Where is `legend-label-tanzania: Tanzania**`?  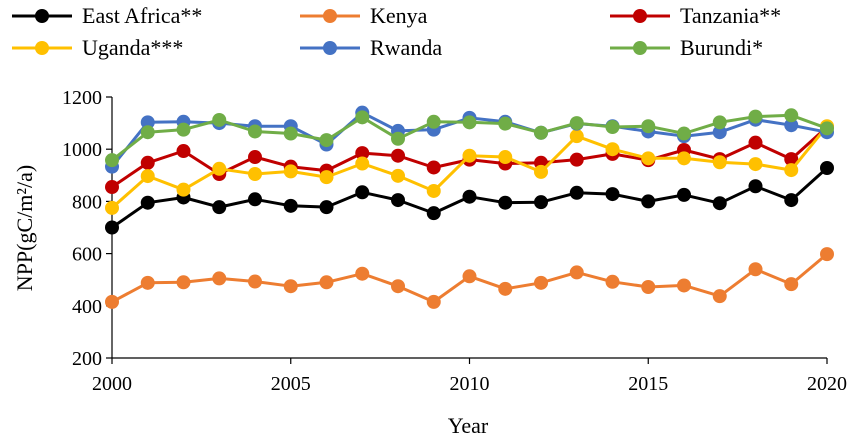 legend-label-tanzania: Tanzania** is located at coordinates (730, 15).